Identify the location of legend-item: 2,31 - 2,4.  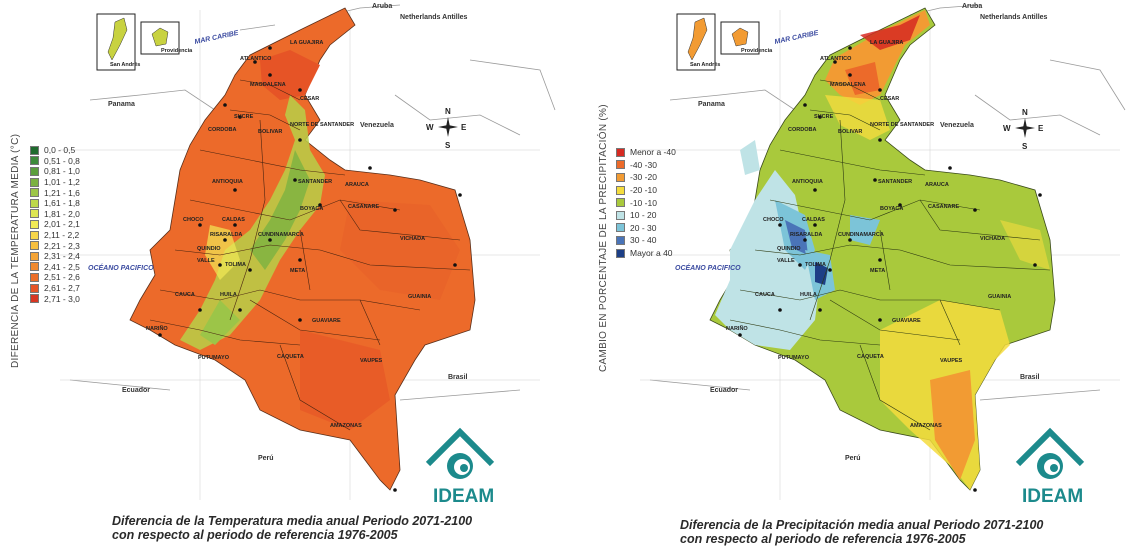
(55, 256).